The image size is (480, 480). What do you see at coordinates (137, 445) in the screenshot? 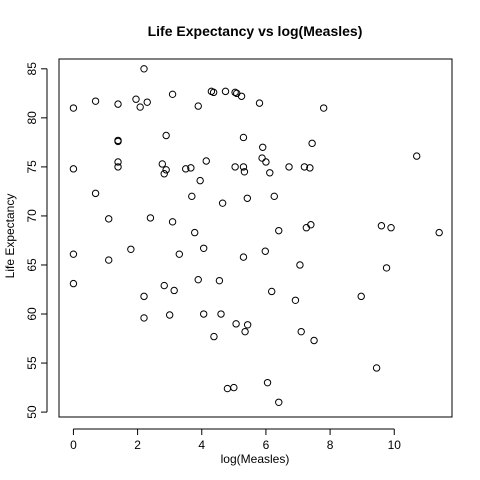
I see `x-tick-label: 2` at bounding box center [137, 445].